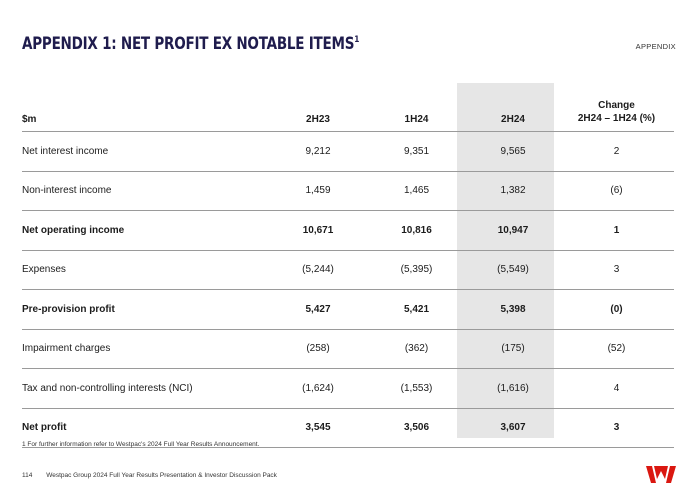 Image resolution: width=700 pixels, height=494 pixels. I want to click on table-header-row: $m 2H23 1H24 2H24 Change 2H24 – 1H24 (%), so click(348, 112).